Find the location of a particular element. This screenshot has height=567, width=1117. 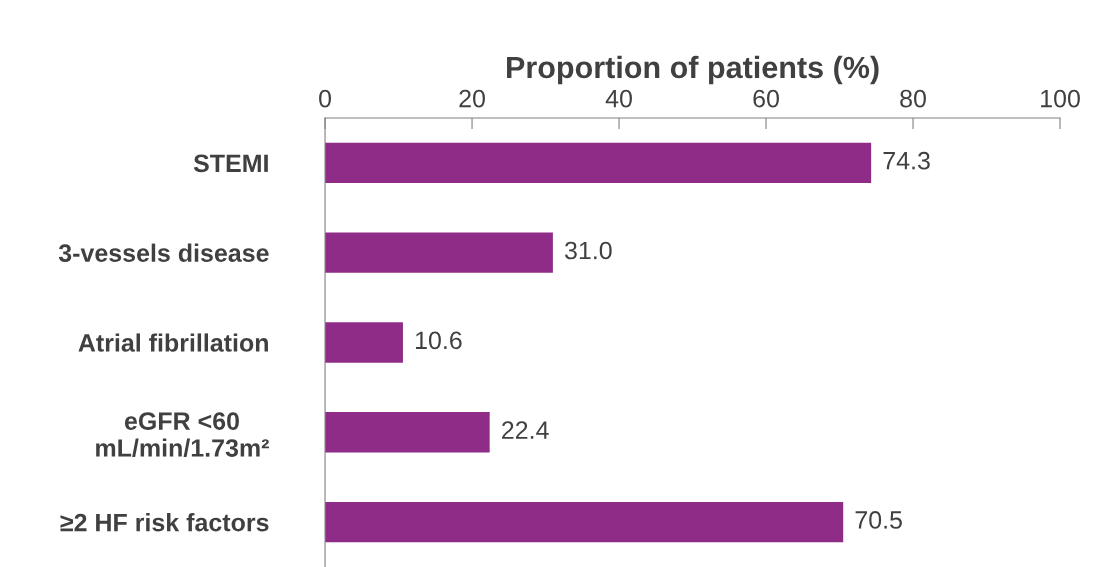

x-tick-label: 0 is located at coordinates (325, 98).